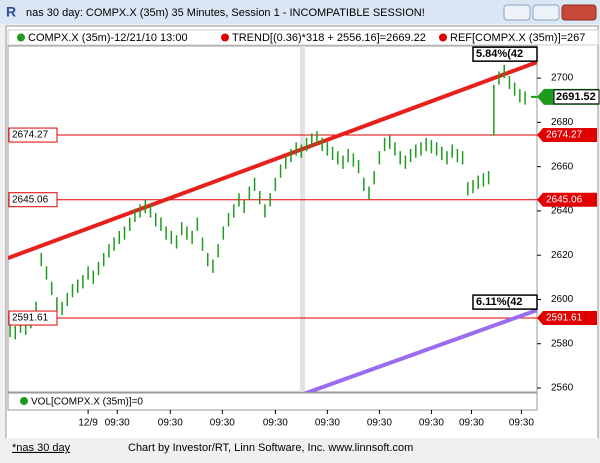 The height and width of the screenshot is (463, 600). I want to click on y-tick-label: 2660, so click(562, 166).